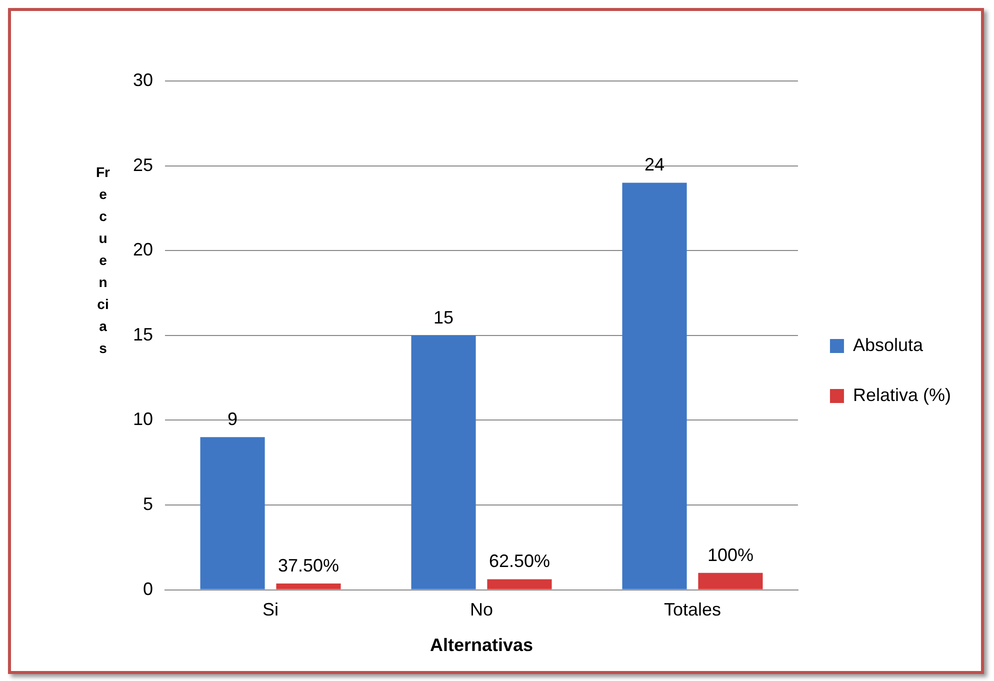 This screenshot has height=681, width=994. I want to click on data-label: 15, so click(444, 317).